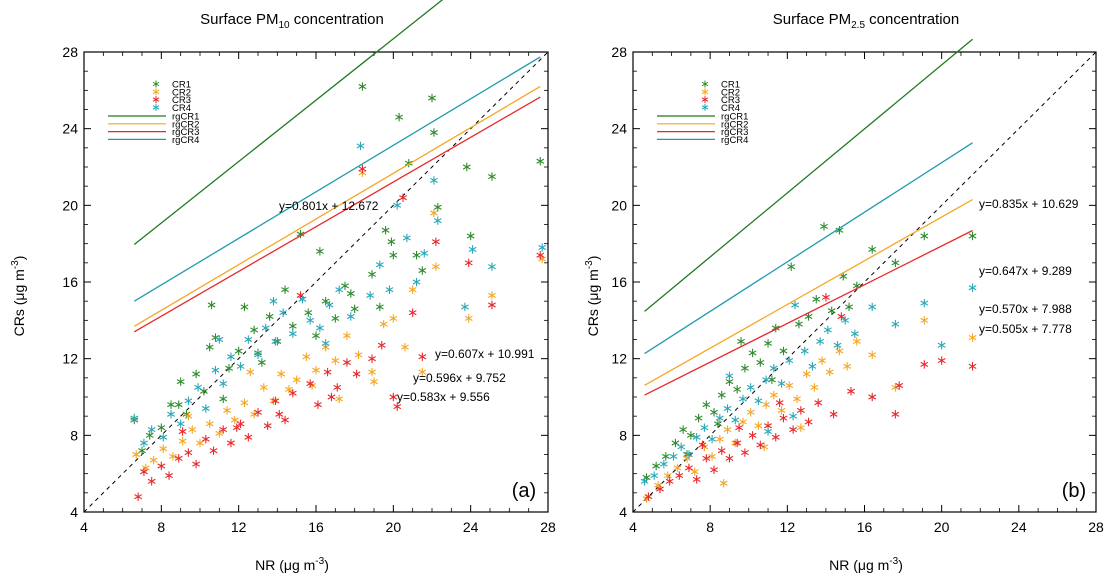 This screenshot has width=1108, height=577. What do you see at coordinates (288, 122) in the screenshot?
I see `panel-a-rgcr1-regression-line` at bounding box center [288, 122].